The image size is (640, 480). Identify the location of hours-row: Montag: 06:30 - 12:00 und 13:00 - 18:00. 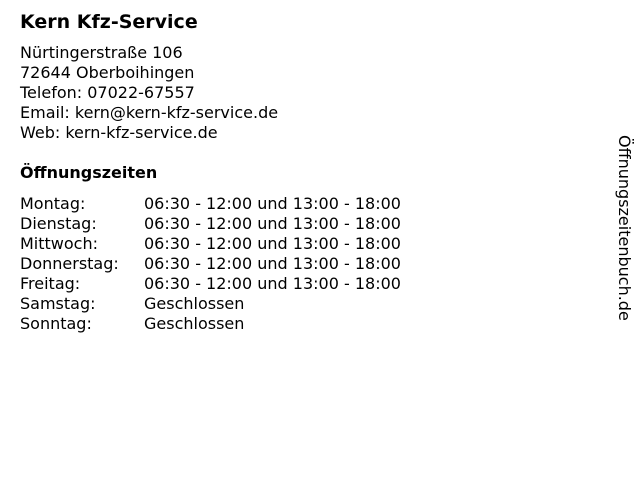
(210, 204).